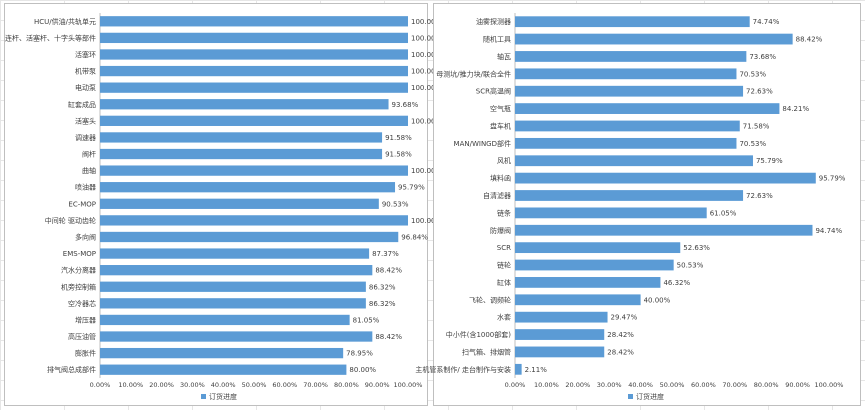 Image resolution: width=865 pixels, height=410 pixels. Describe the element at coordinates (756, 126) in the screenshot. I see `data-label: 71.58%` at that location.